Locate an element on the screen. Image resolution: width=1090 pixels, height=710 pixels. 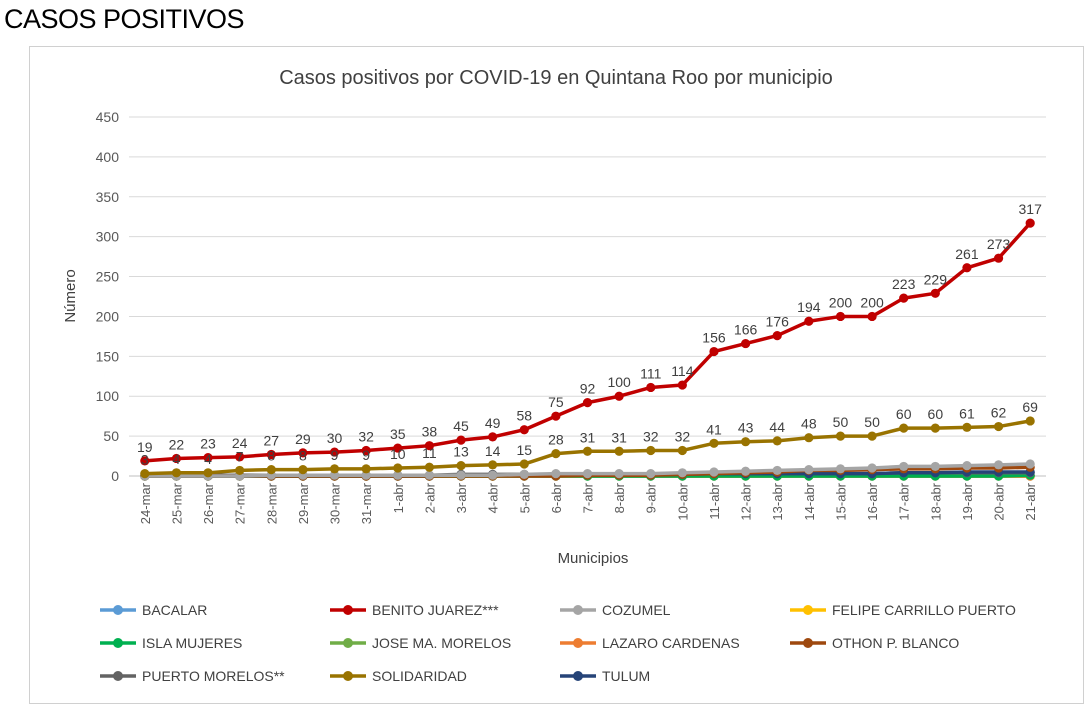
data-label: 19 is located at coordinates (145, 447).